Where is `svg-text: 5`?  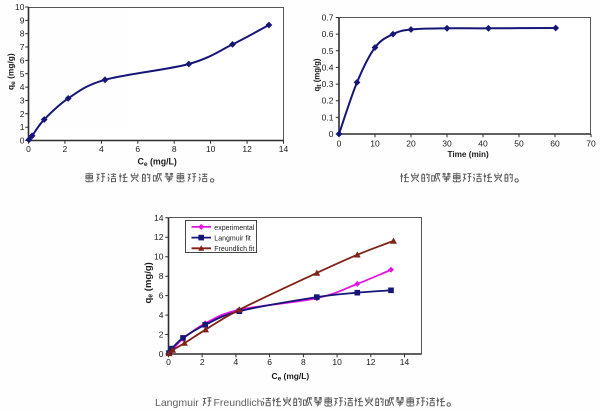 svg-text: 5 is located at coordinates (22, 74).